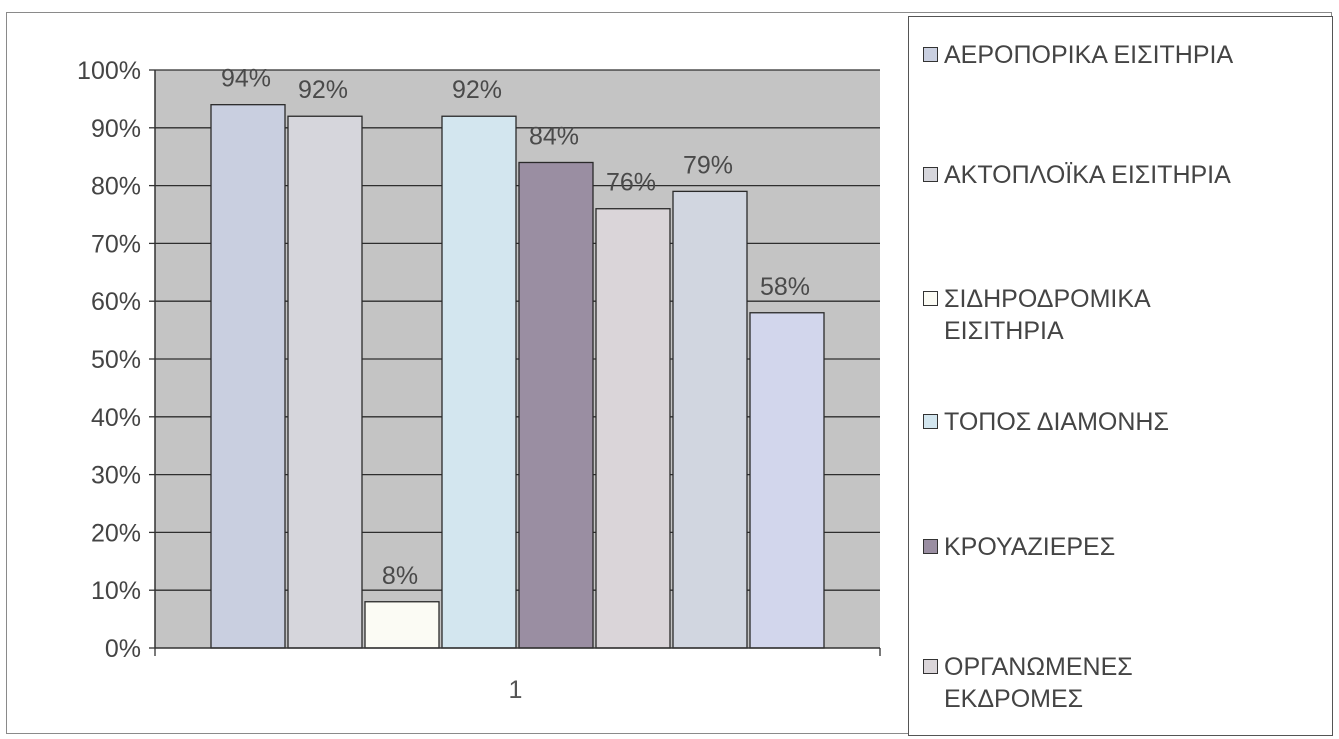  Describe the element at coordinates (1056, 422) in the screenshot. I see `legend-label: ΤΟΠΟΣ ΔΙΑΜΟΝΗΣ` at that location.